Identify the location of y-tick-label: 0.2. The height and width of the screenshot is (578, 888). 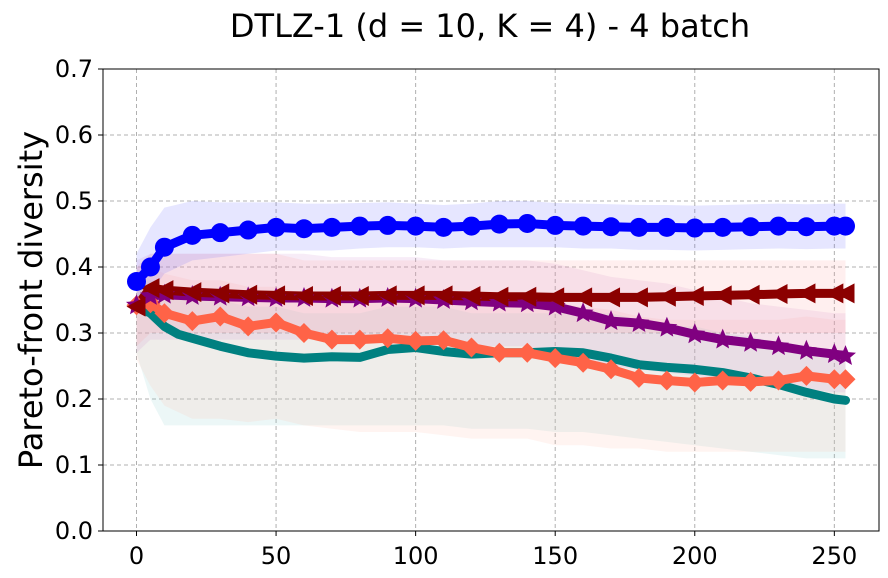
(74, 399).